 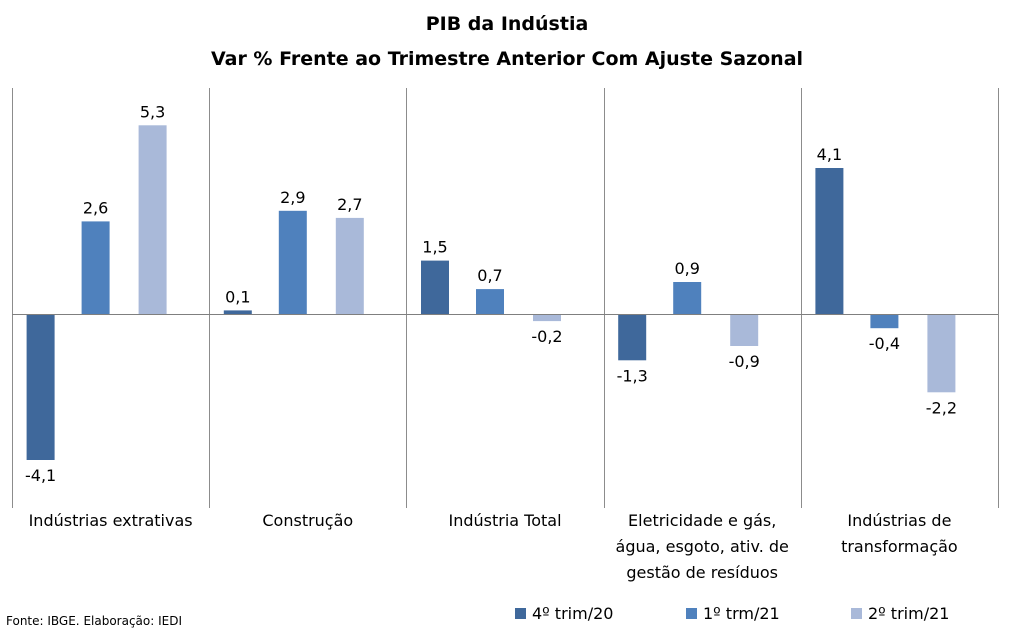 What do you see at coordinates (489, 275) in the screenshot?
I see `data-label: 0,7` at bounding box center [489, 275].